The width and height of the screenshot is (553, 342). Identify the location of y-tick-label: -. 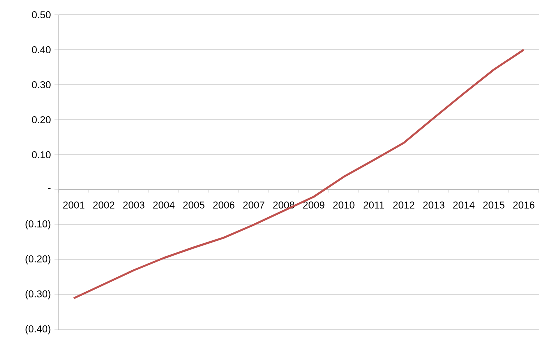
(49, 189).